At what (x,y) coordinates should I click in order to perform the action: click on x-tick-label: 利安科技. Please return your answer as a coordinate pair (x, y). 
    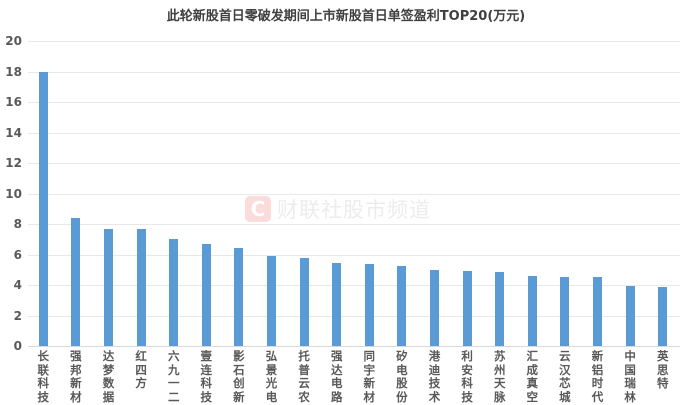
    Looking at the image, I should click on (467, 376).